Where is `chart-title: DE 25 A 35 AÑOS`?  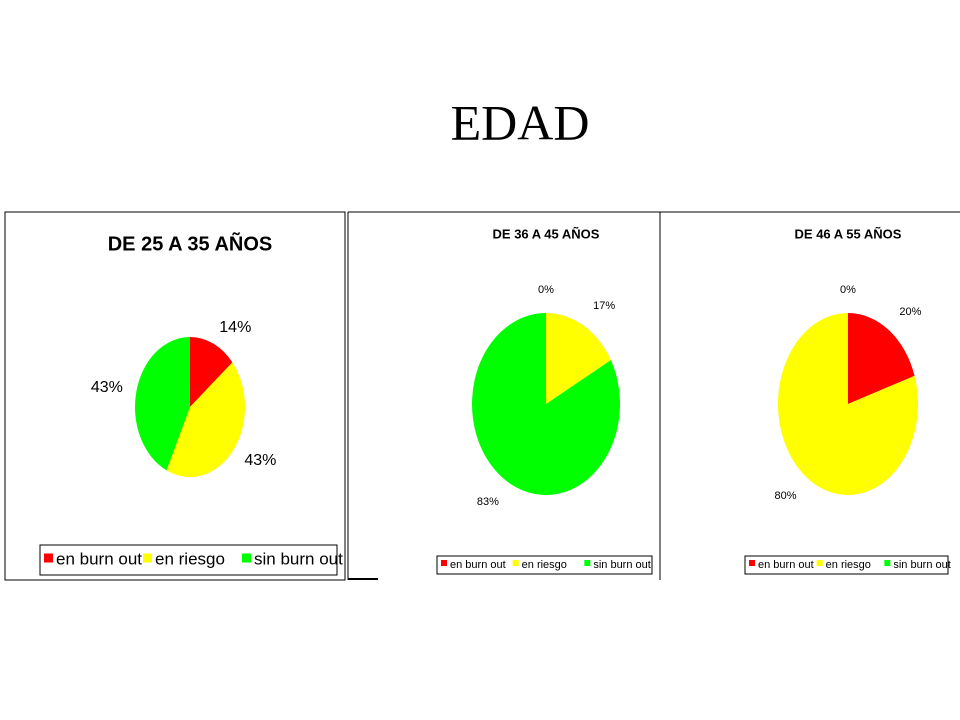 chart-title: DE 25 A 35 AÑOS is located at coordinates (190, 243).